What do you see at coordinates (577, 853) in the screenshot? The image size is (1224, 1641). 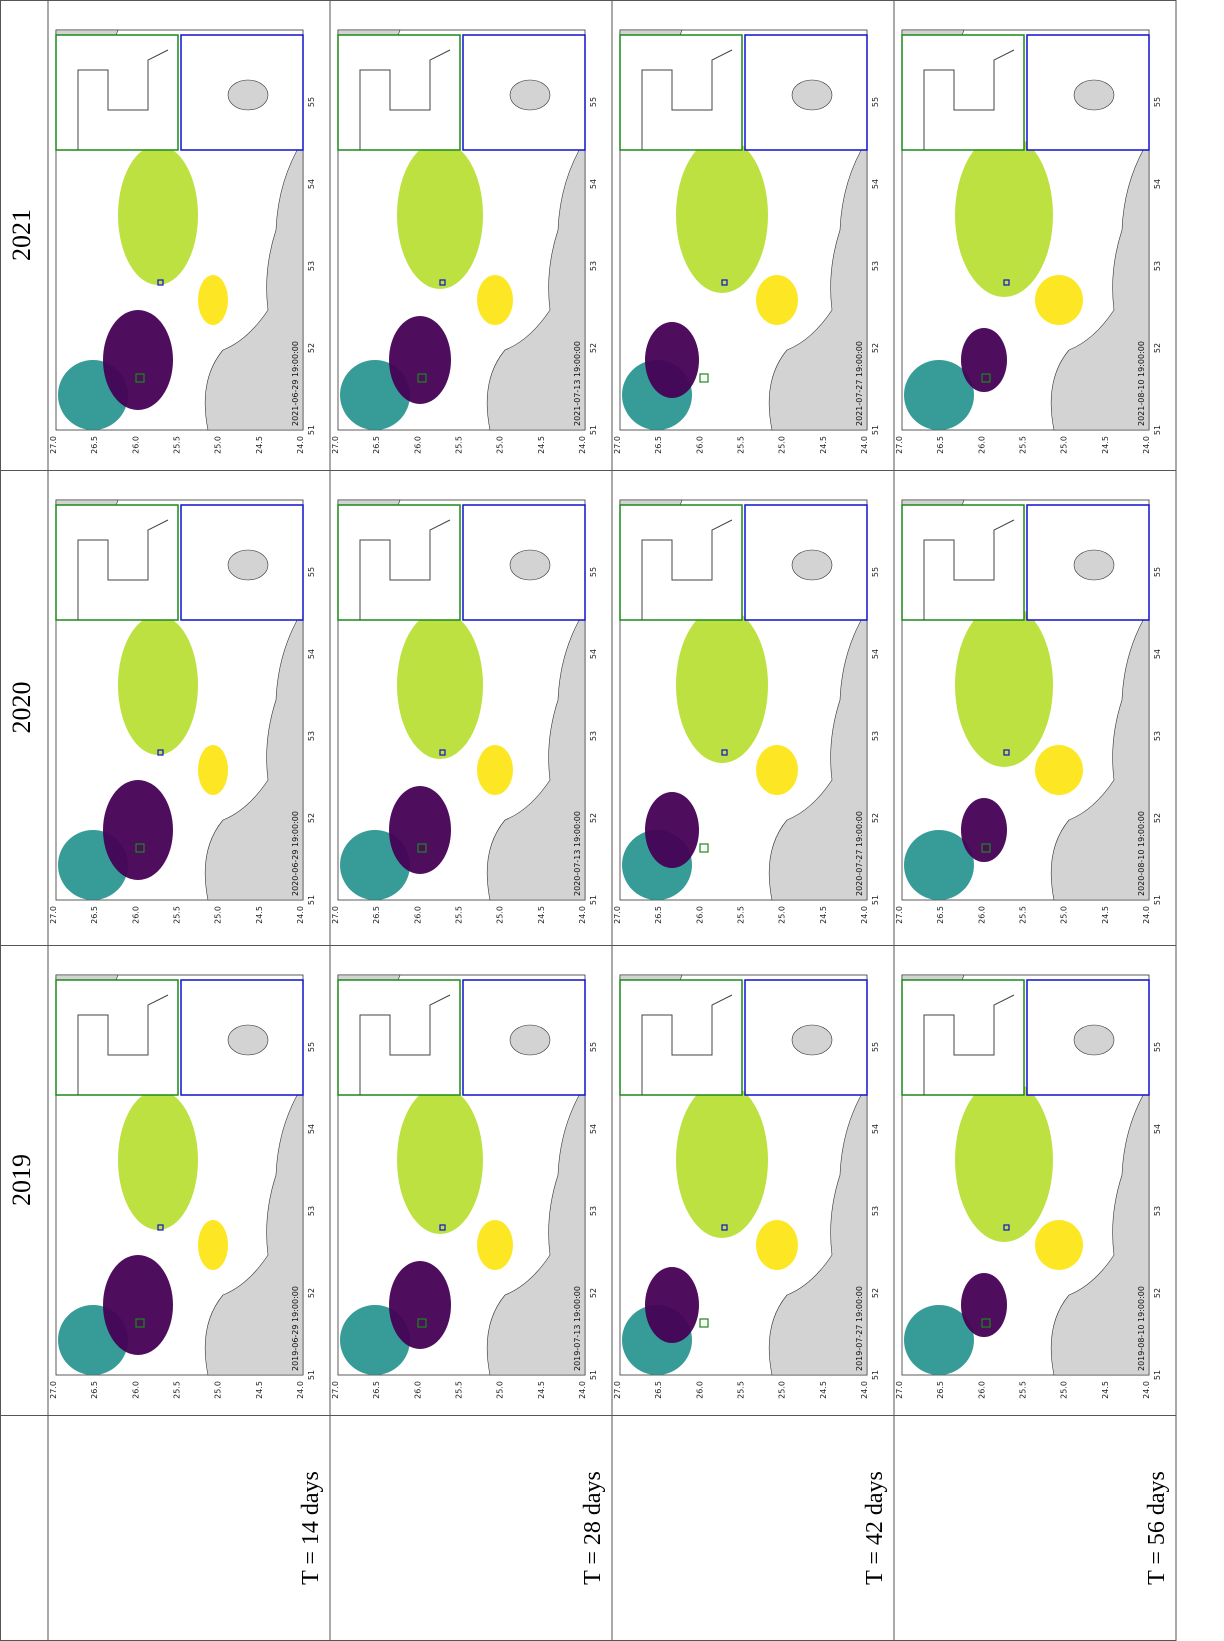 I see `date-stamp: 2020-07-13 19:00:00` at bounding box center [577, 853].